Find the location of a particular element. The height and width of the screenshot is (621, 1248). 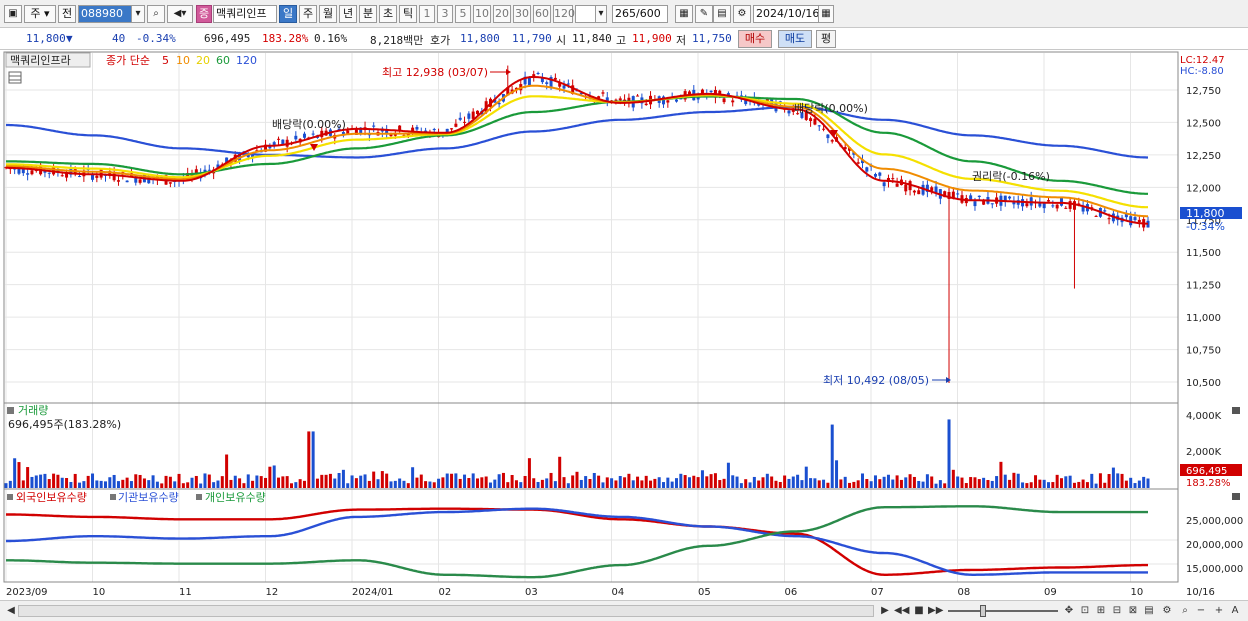

fast-forward-icon: ▶▶ is located at coordinates (936, 610).